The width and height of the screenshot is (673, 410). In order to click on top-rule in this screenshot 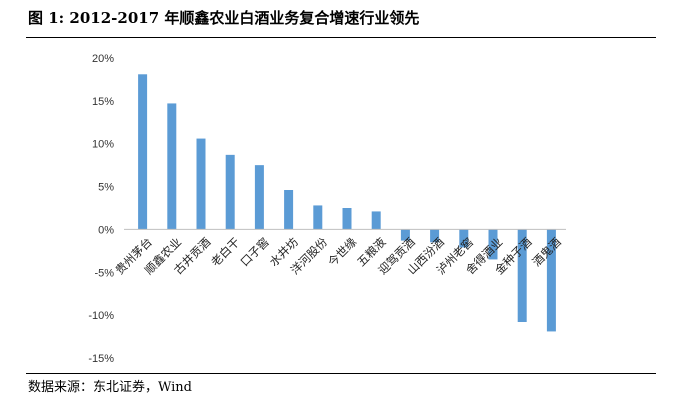, I will do `click(341, 37)`.